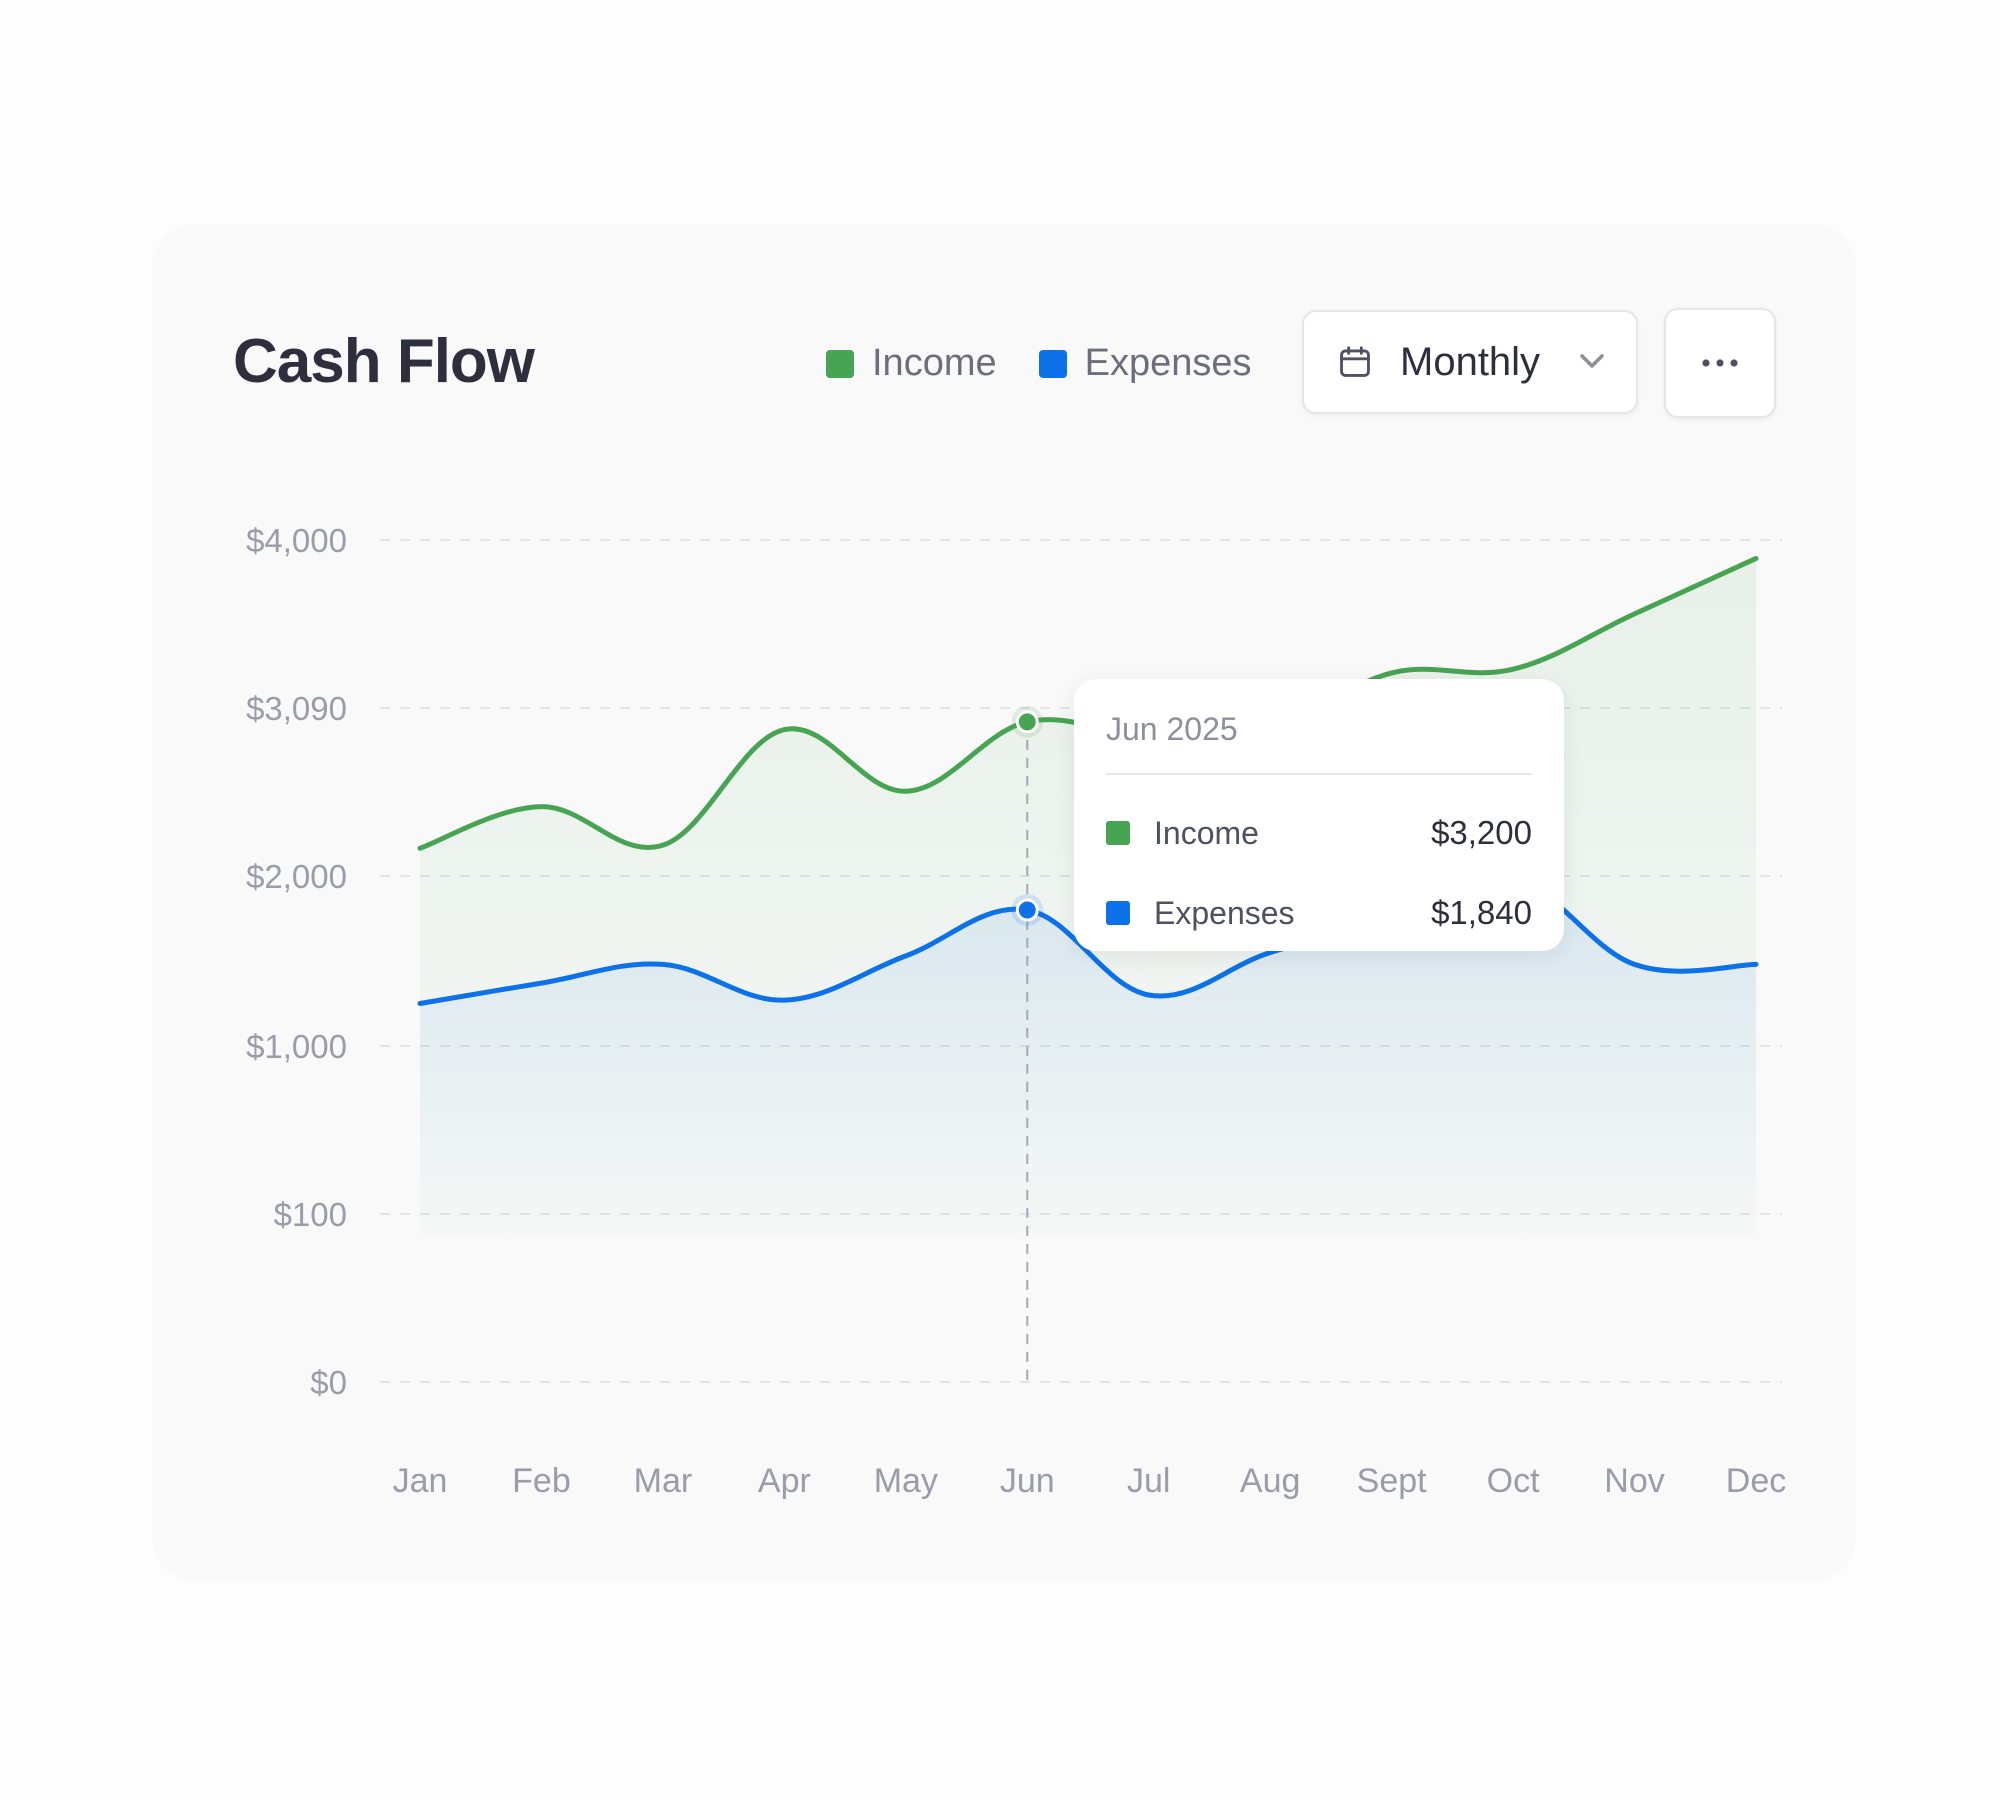  Describe the element at coordinates (420, 1481) in the screenshot. I see `x-tick-label: Jan` at that location.